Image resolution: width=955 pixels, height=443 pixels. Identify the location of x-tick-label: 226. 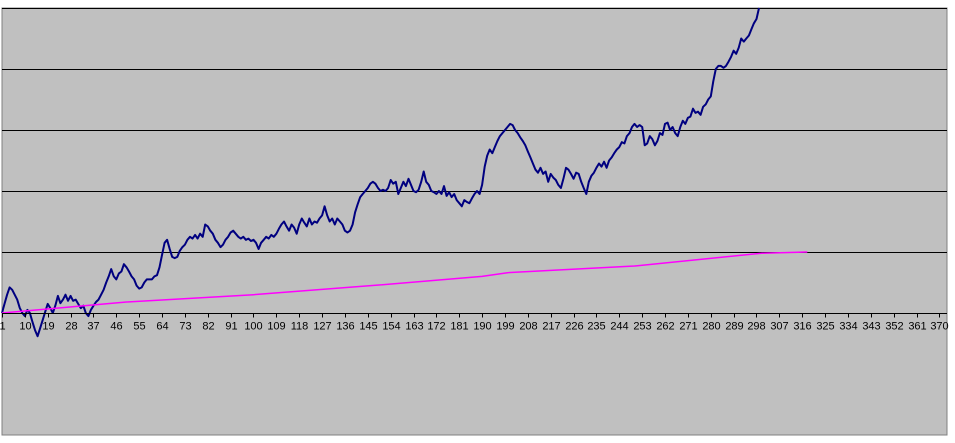
(574, 327).